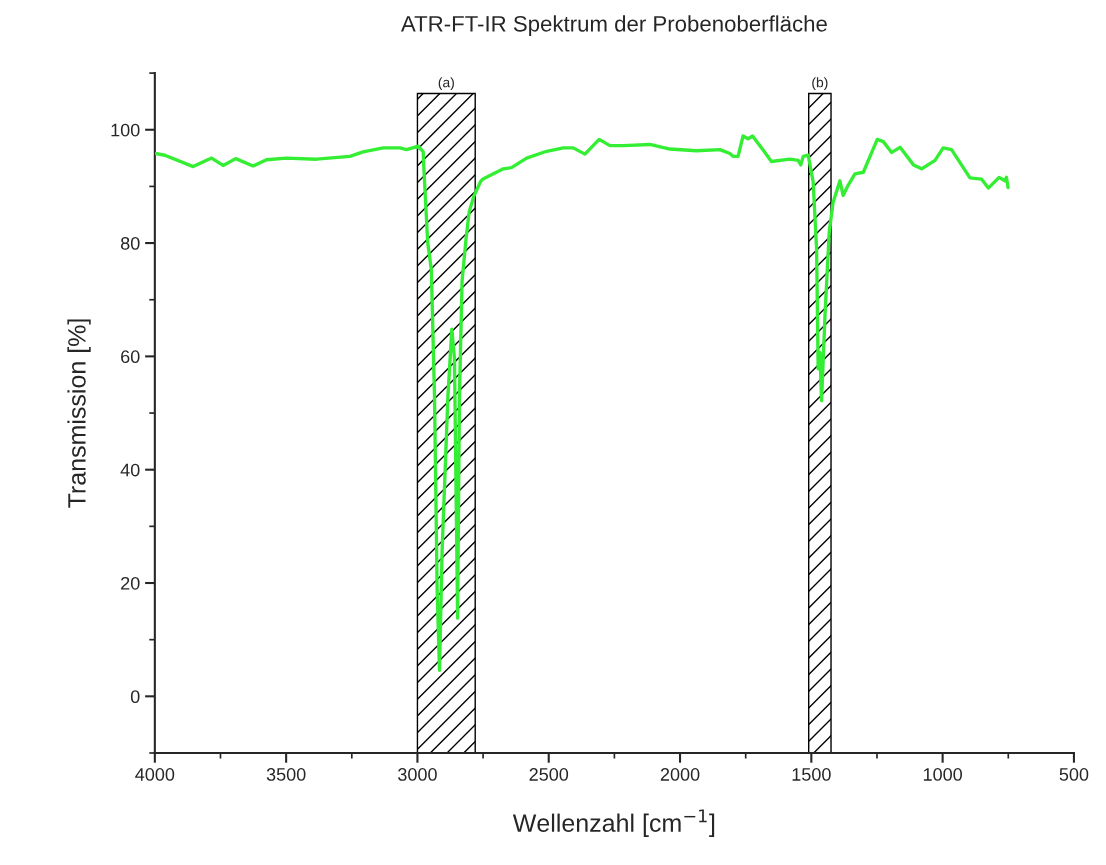 Image resolution: width=1106 pixels, height=865 pixels. Describe the element at coordinates (155, 774) in the screenshot. I see `x-tick-label: 4000` at that location.